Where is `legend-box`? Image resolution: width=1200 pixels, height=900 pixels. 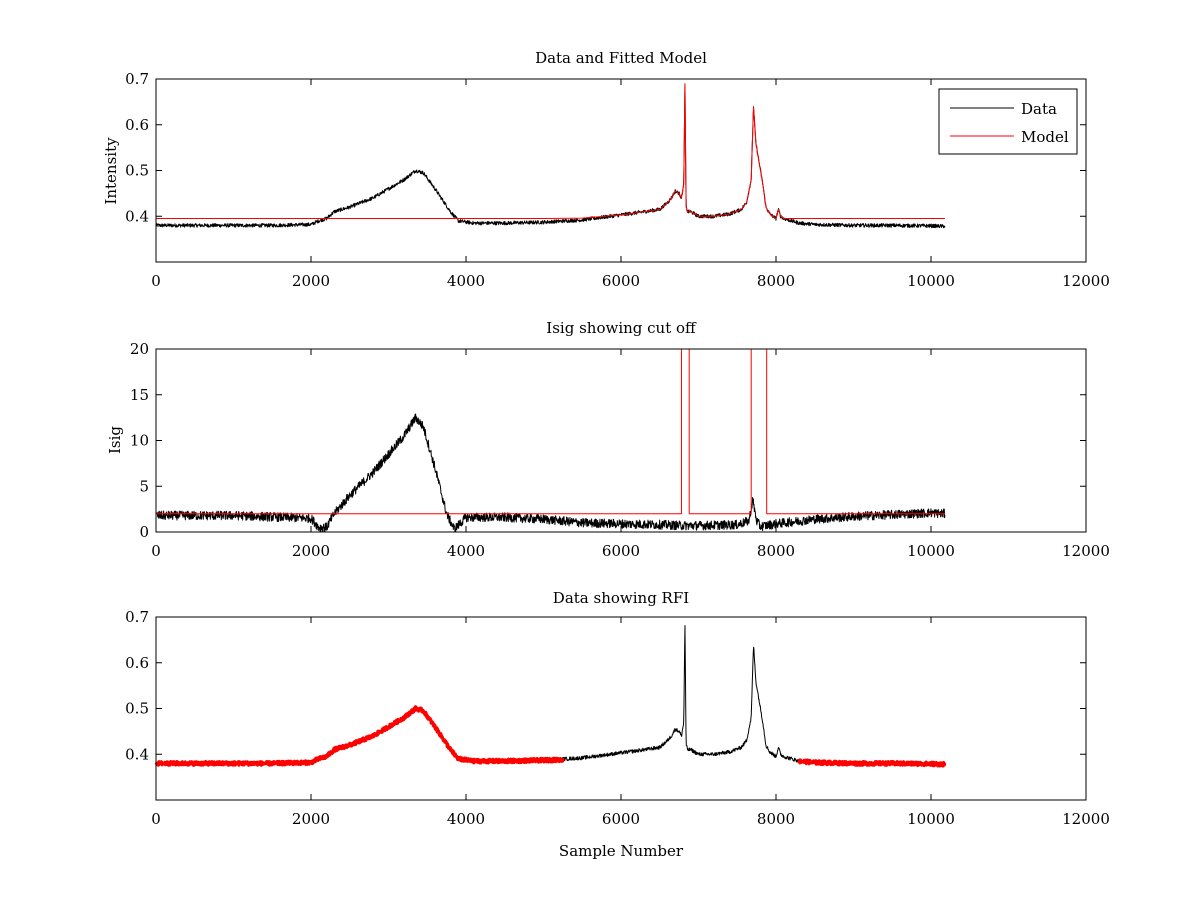 legend-box is located at coordinates (1008, 121).